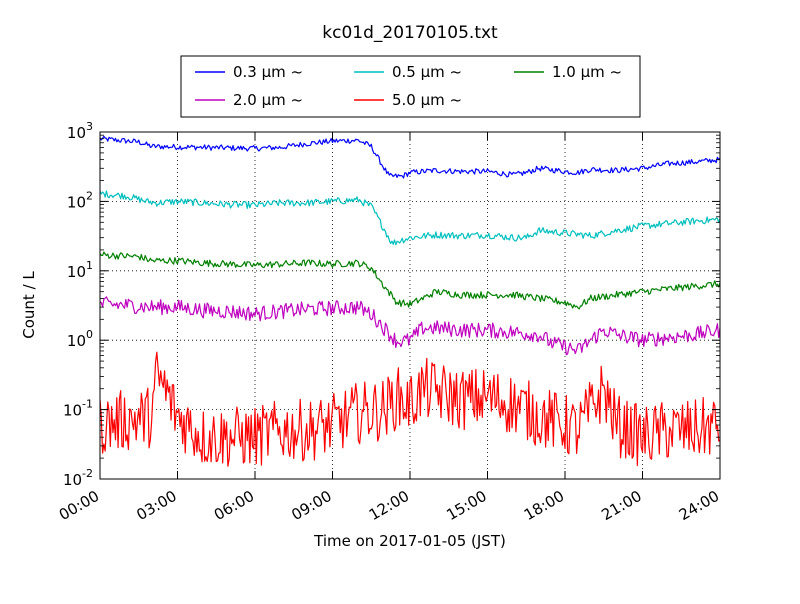 The image size is (800, 604). Describe the element at coordinates (587, 72) in the screenshot. I see `legend-label-2: 1.0 μm ~` at that location.